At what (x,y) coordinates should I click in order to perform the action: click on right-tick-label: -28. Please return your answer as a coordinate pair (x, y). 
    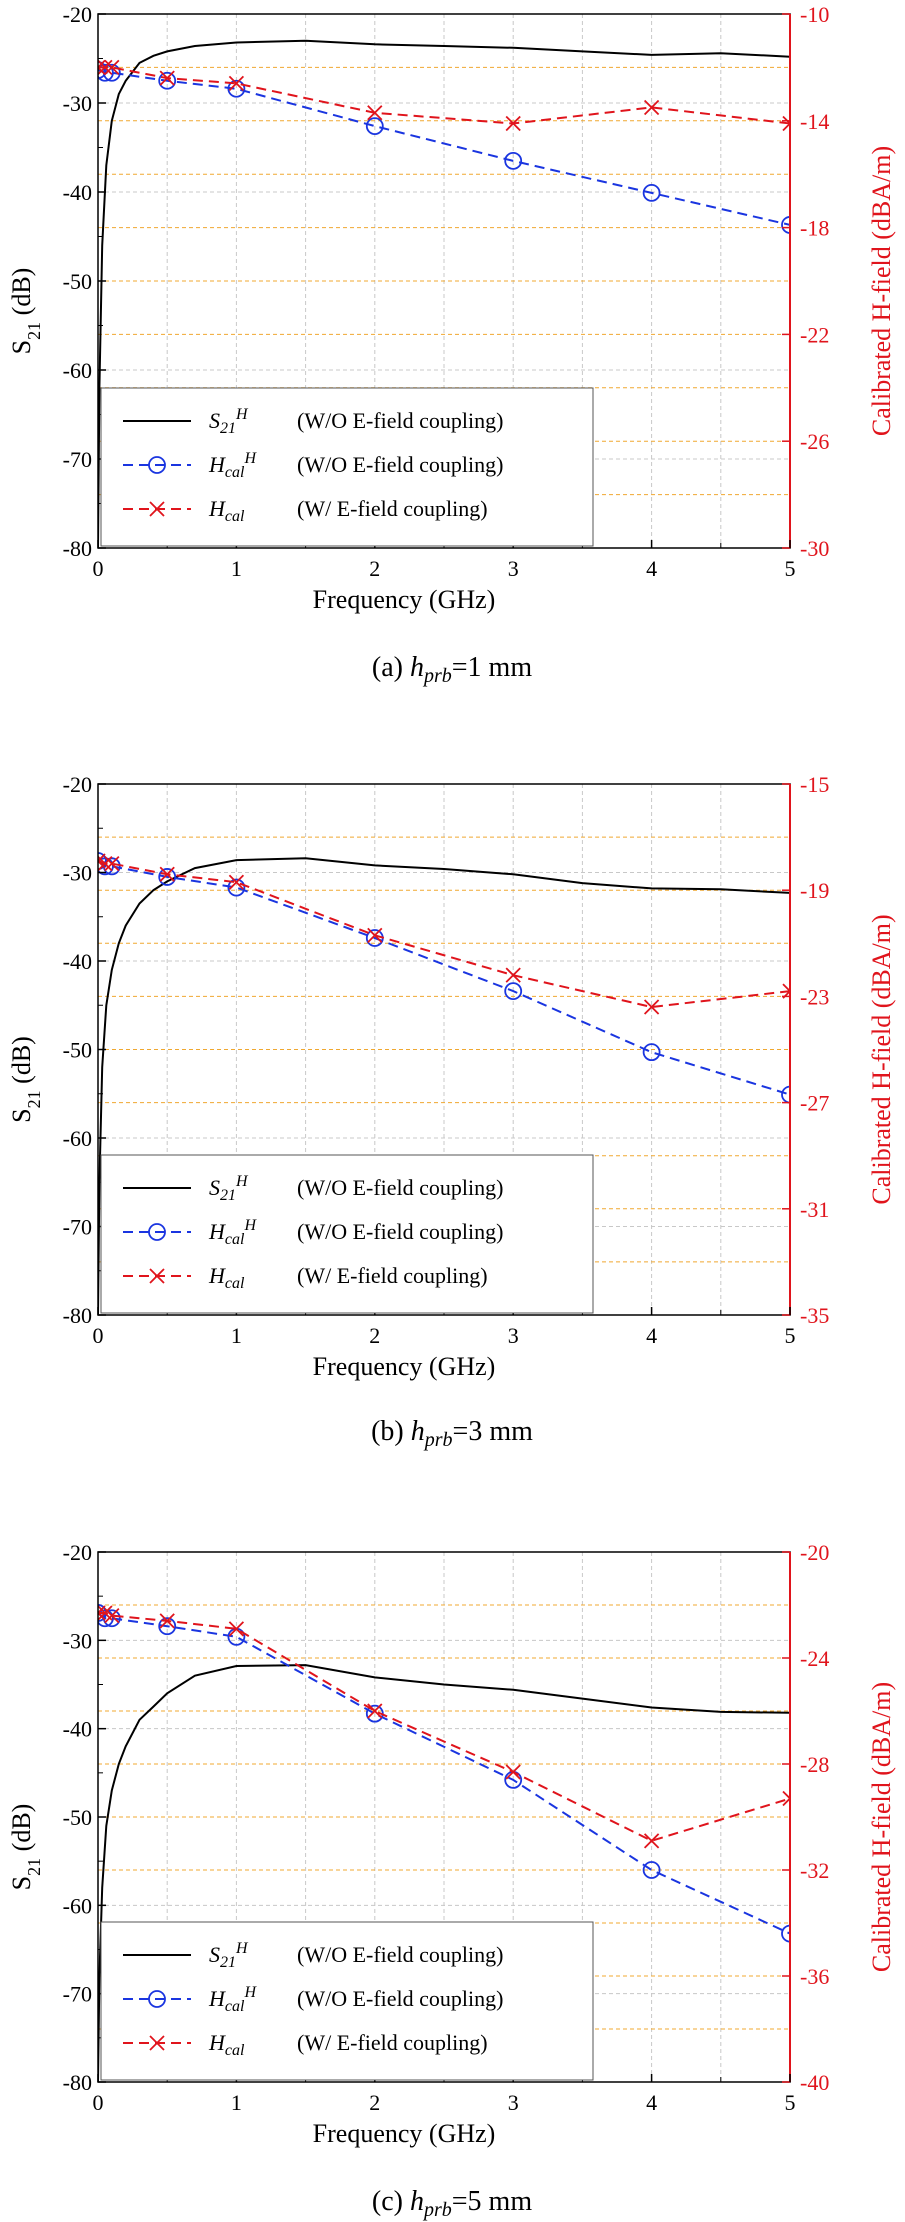
    Looking at the image, I should click on (814, 1764).